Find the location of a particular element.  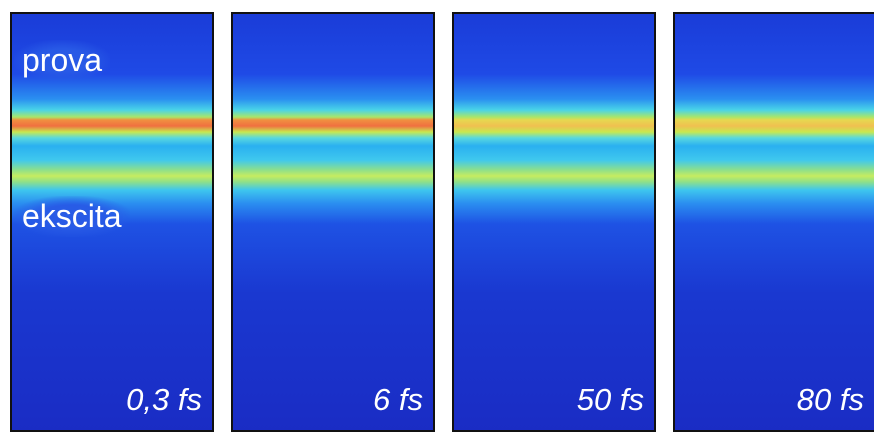

time-label: 50 fs is located at coordinates (610, 399).